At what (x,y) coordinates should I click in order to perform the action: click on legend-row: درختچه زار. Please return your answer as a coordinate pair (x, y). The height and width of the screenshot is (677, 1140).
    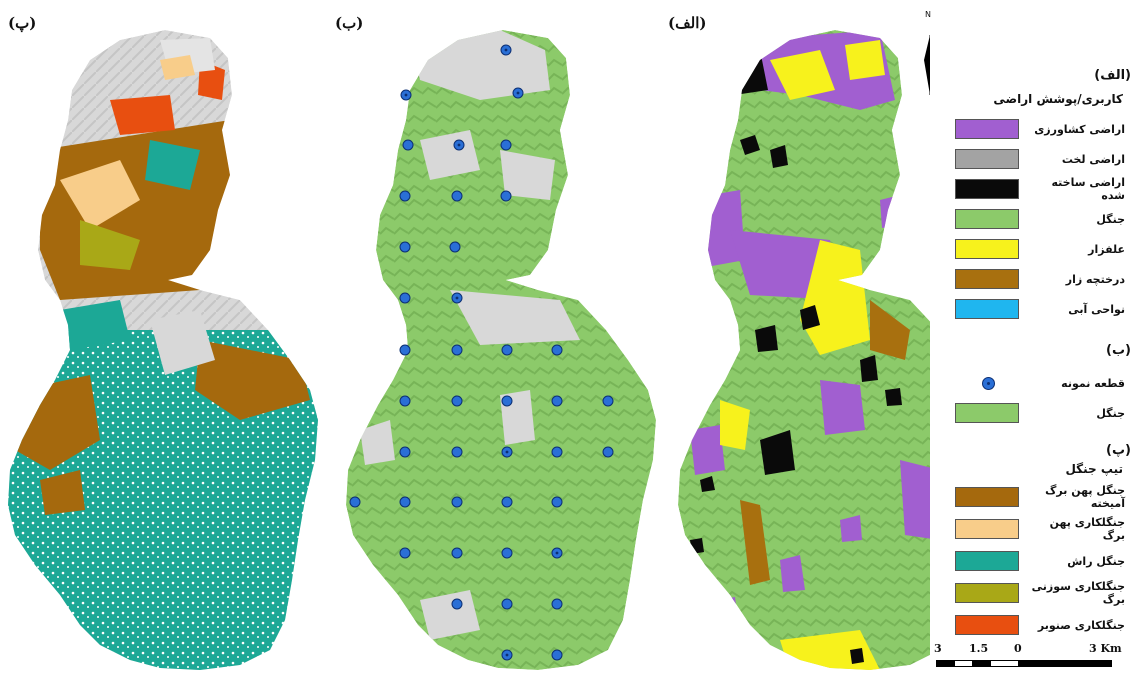
    Looking at the image, I should click on (1035, 279).